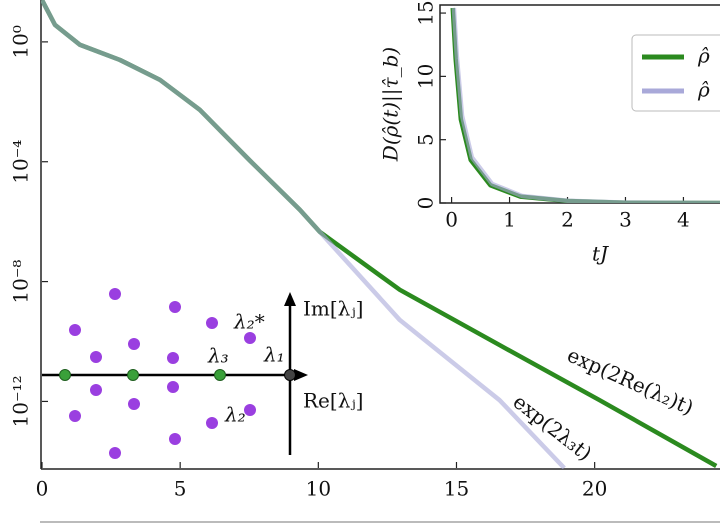 This screenshot has height=530, width=720. What do you see at coordinates (142, 375) in the screenshot?
I see `real-eigenvalues` at bounding box center [142, 375].